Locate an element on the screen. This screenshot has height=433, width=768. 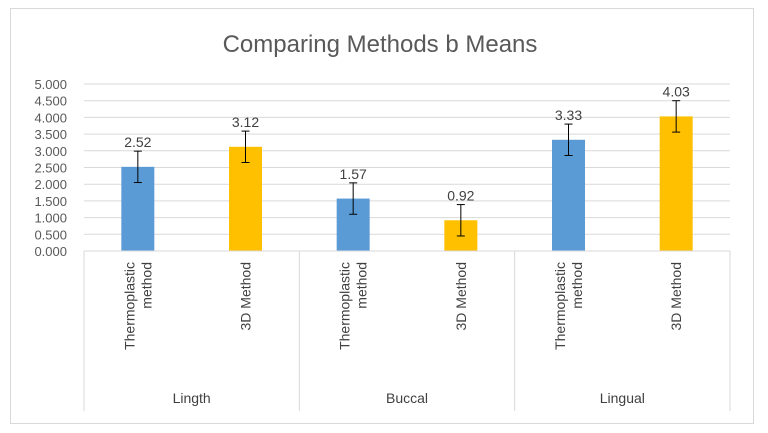
data-label: 3.12 is located at coordinates (245, 122).